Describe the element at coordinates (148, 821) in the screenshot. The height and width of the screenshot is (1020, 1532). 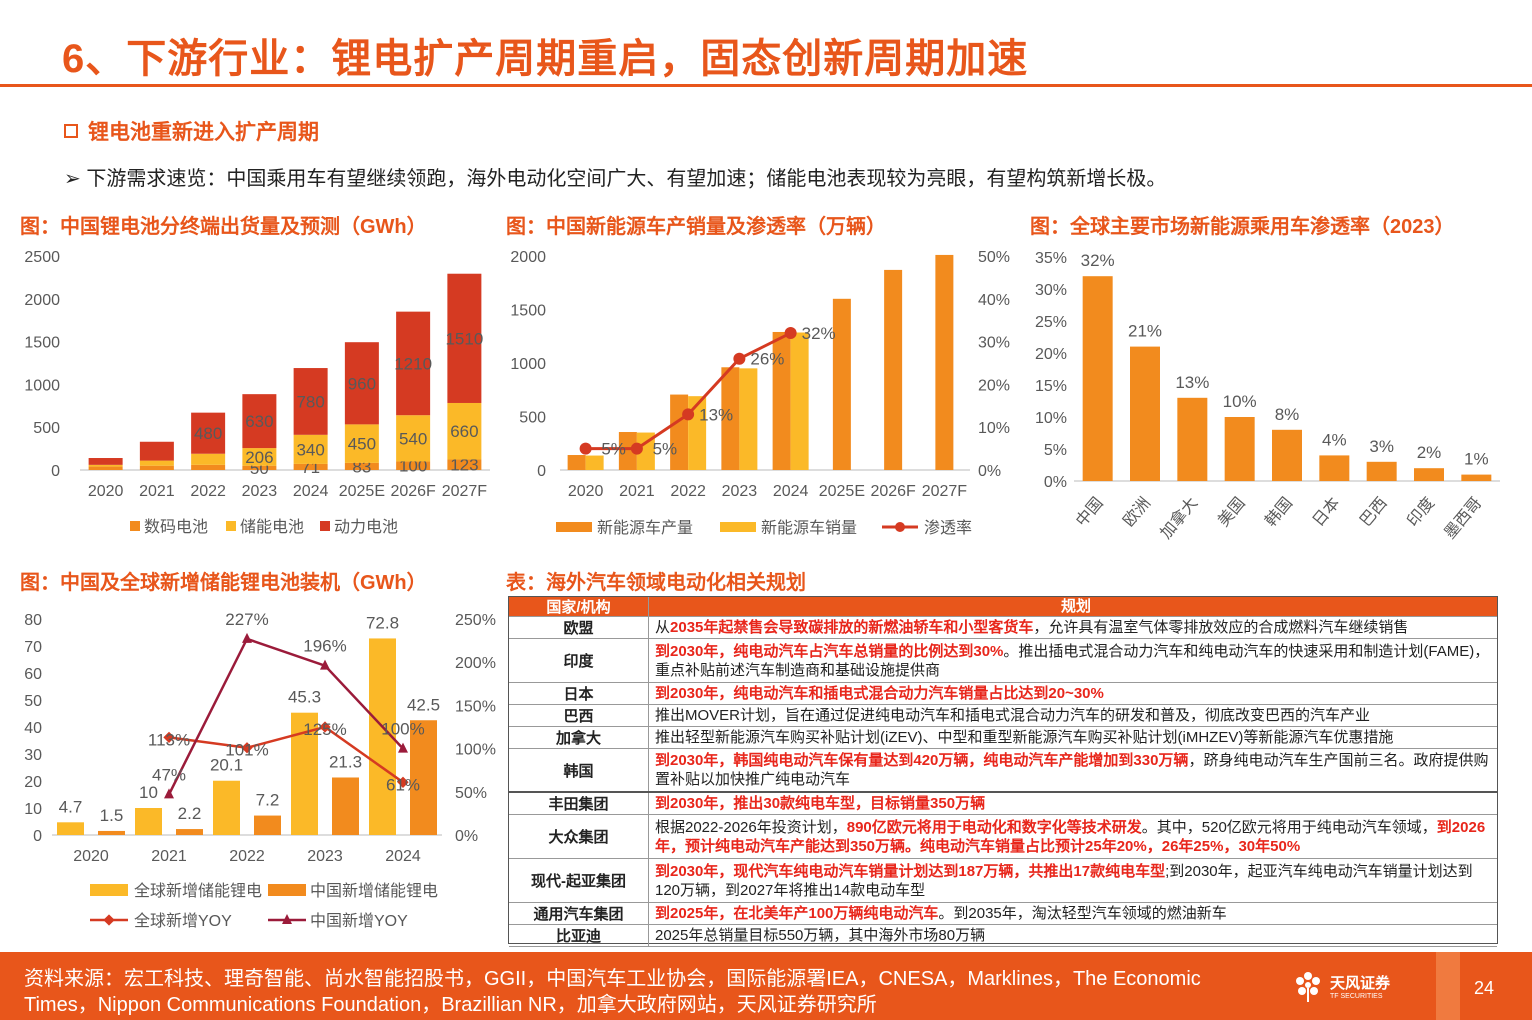
I see `c4-bar-global` at that location.